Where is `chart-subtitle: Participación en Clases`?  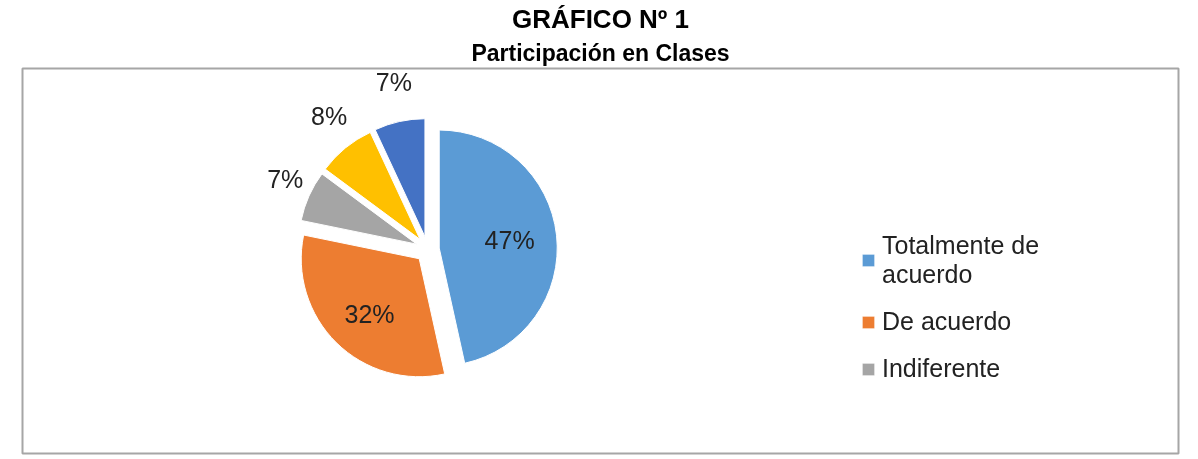 chart-subtitle: Participación en Clases is located at coordinates (600, 52).